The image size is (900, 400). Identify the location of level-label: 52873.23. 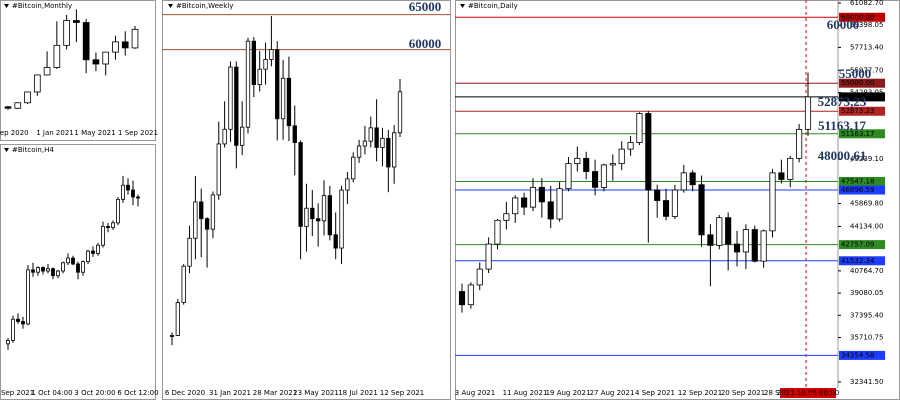
(857, 111).